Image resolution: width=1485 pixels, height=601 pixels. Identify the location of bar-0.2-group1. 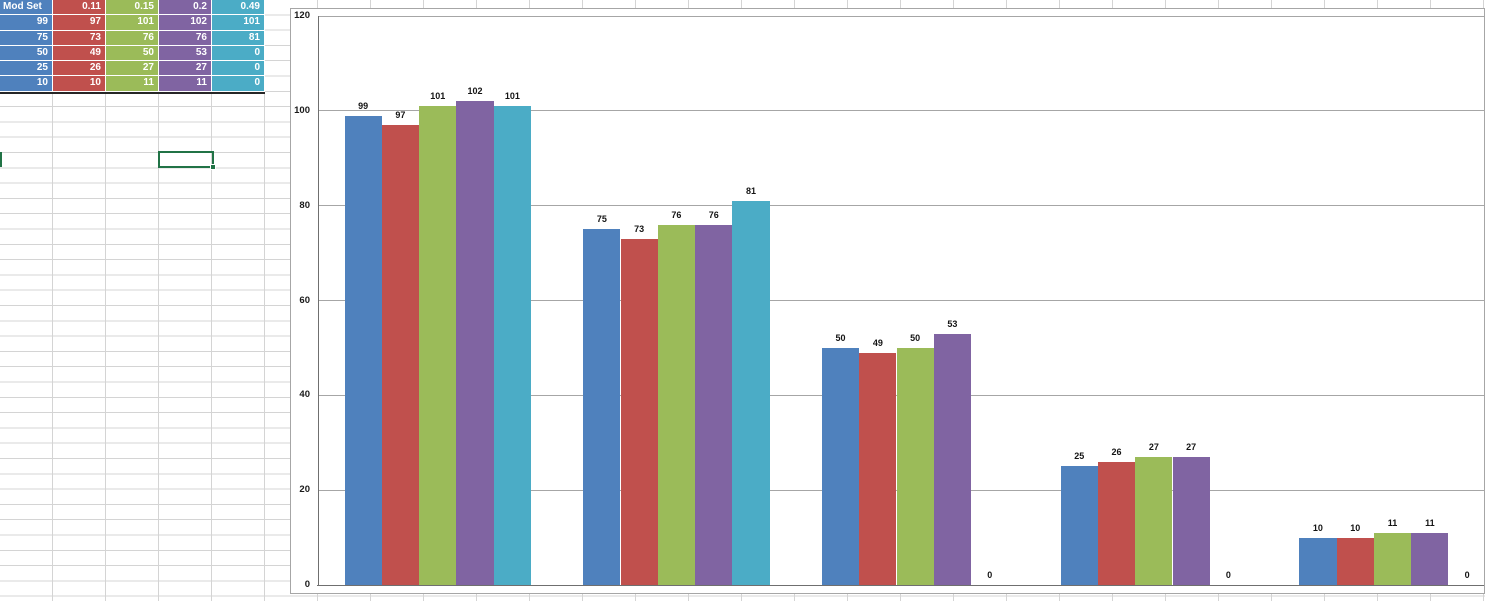
(475, 343).